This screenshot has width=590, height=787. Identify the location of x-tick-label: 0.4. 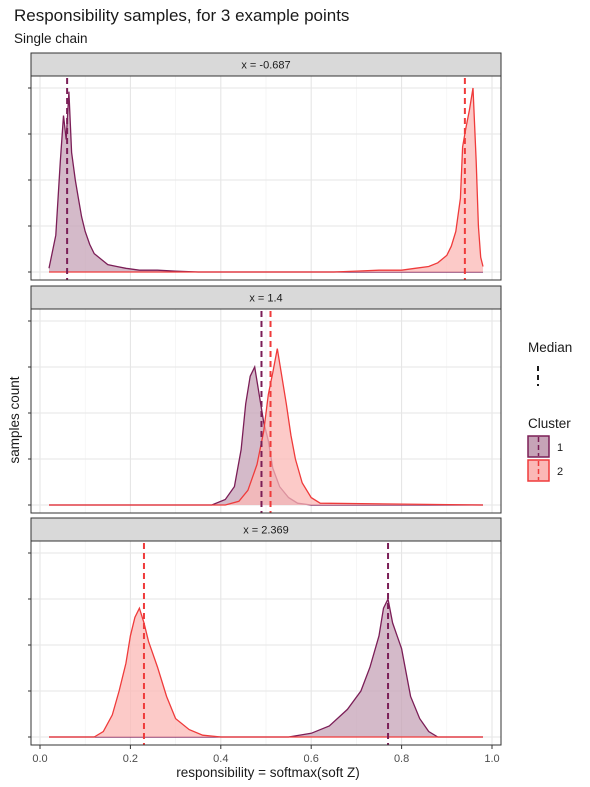
(220, 759).